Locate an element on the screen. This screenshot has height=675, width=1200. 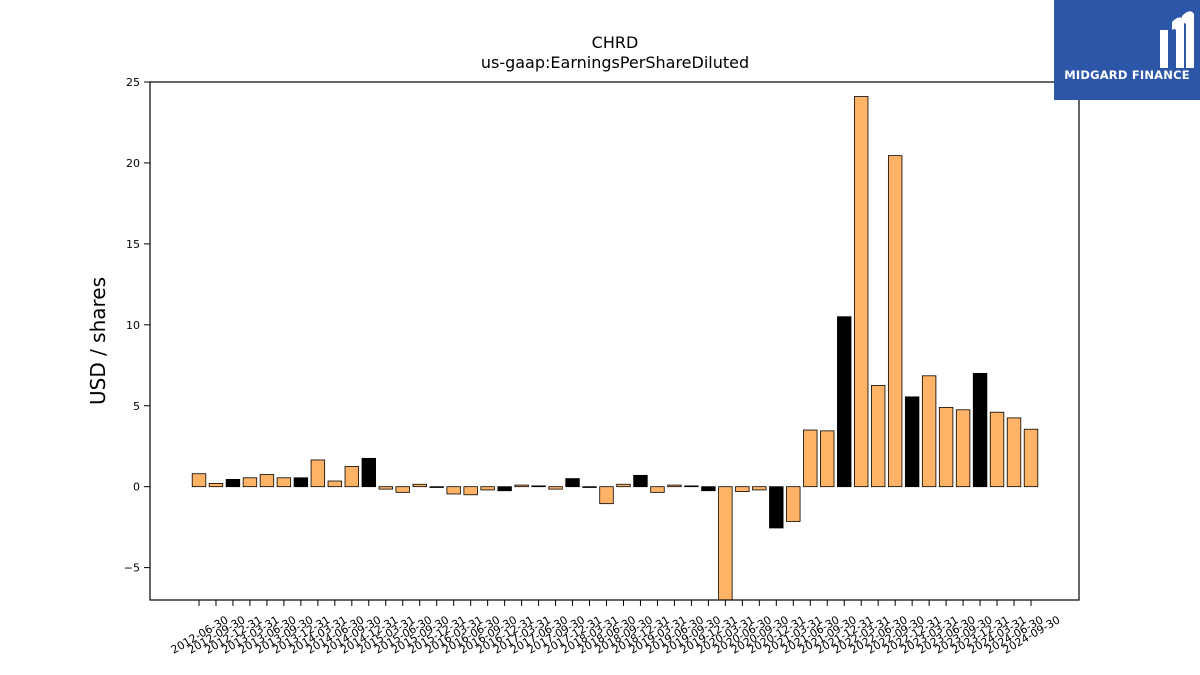
chart-subtitle: us-gaap:EarningsPerShareDiluted is located at coordinates (615, 62).